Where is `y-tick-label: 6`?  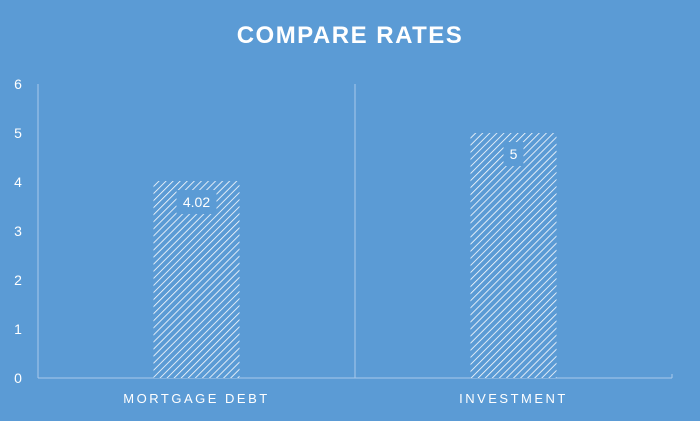 y-tick-label: 6 is located at coordinates (18, 84).